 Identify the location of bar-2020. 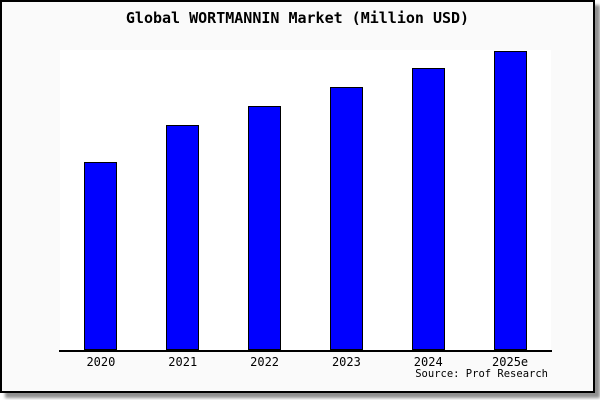
(101, 256).